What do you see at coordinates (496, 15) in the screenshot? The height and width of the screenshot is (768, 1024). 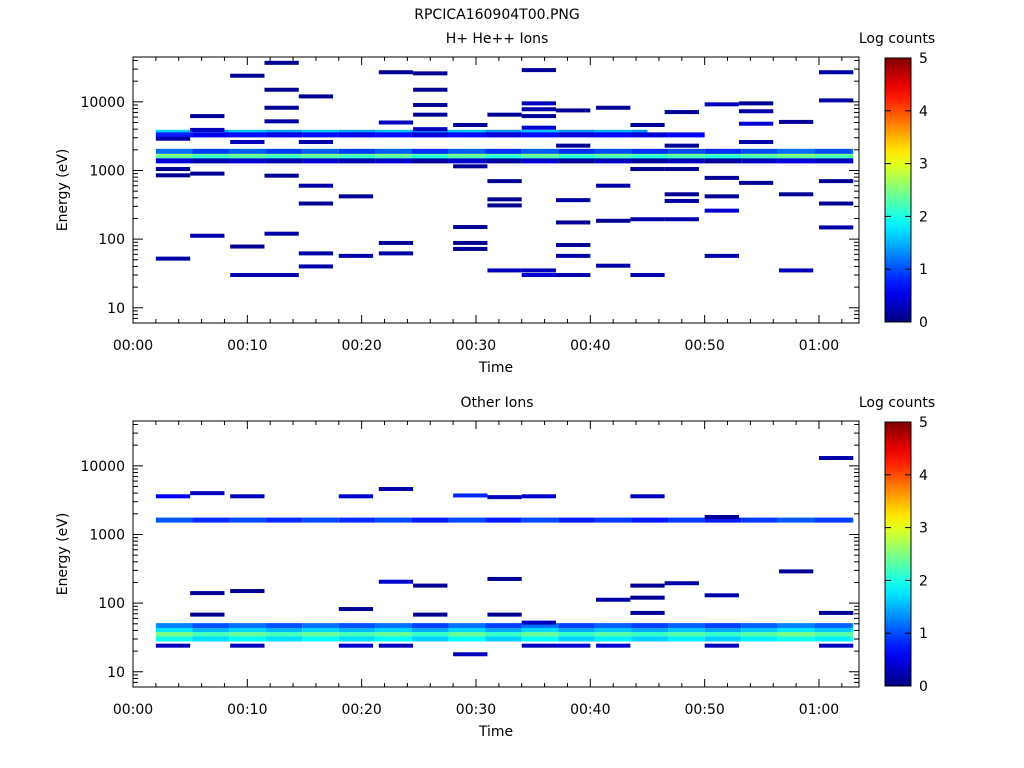 I see `page-title: RPCICA160904T00.PNG` at bounding box center [496, 15].